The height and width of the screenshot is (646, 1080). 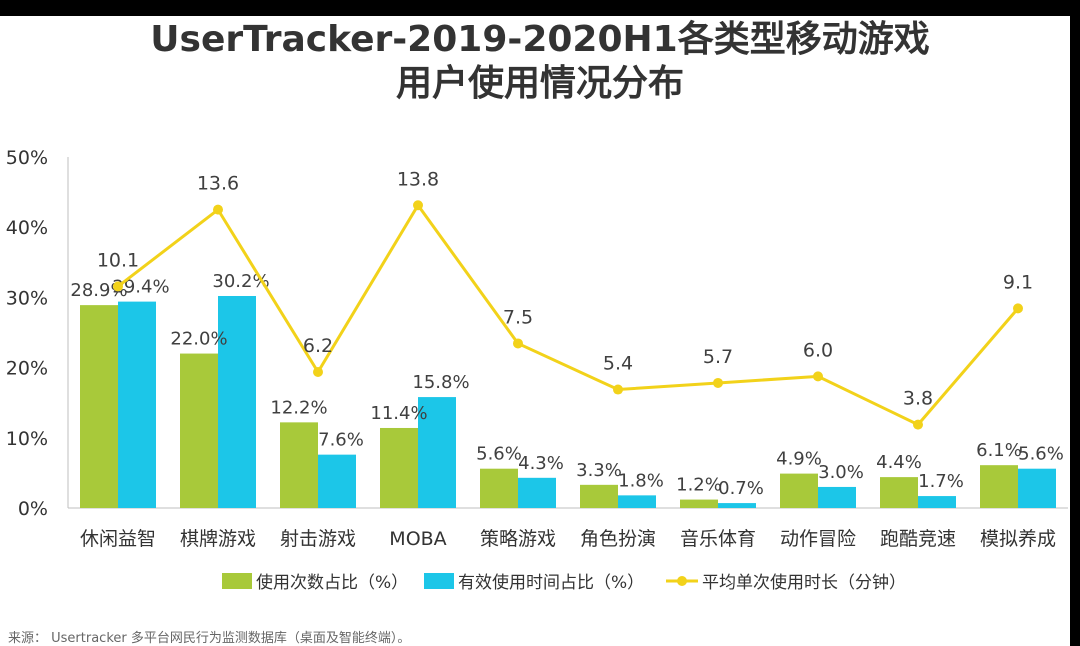 What do you see at coordinates (318, 539) in the screenshot?
I see `x-tick-label: 射击游戏` at bounding box center [318, 539].